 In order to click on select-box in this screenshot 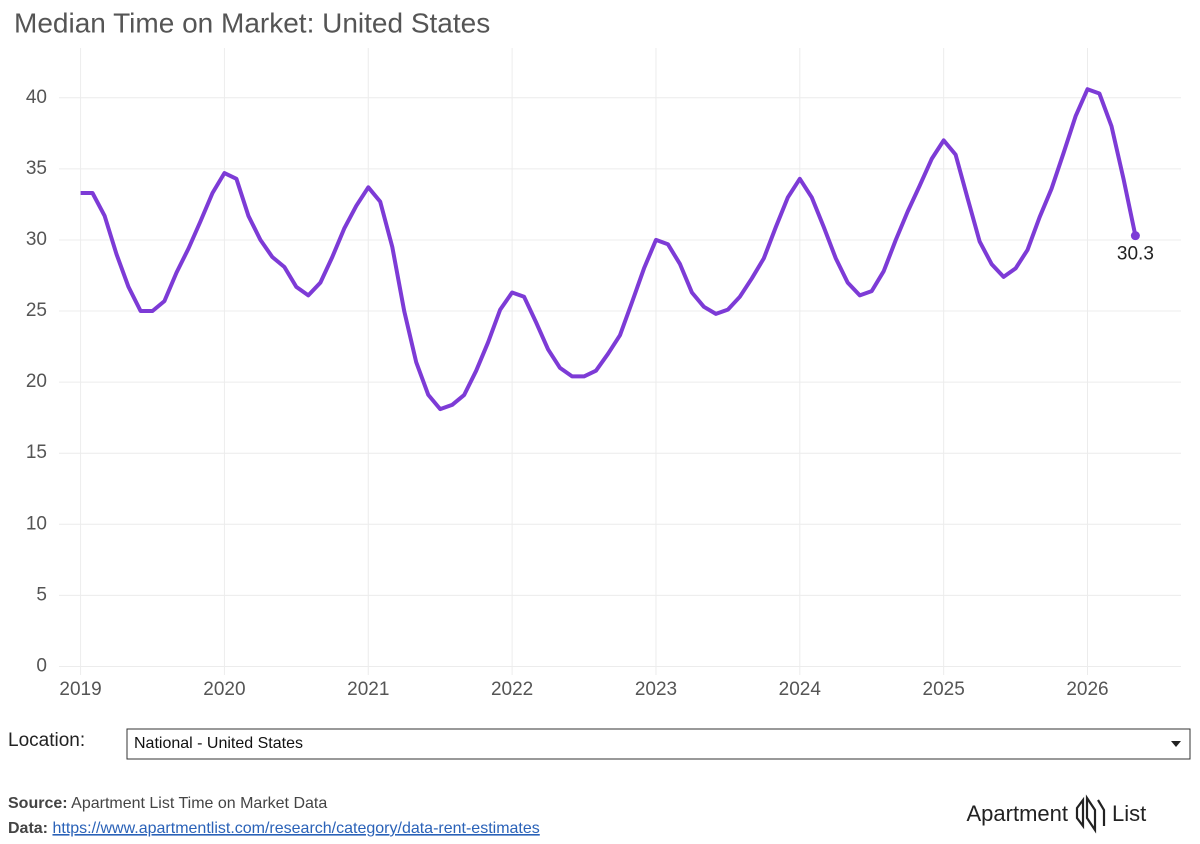, I will do `click(658, 744)`.